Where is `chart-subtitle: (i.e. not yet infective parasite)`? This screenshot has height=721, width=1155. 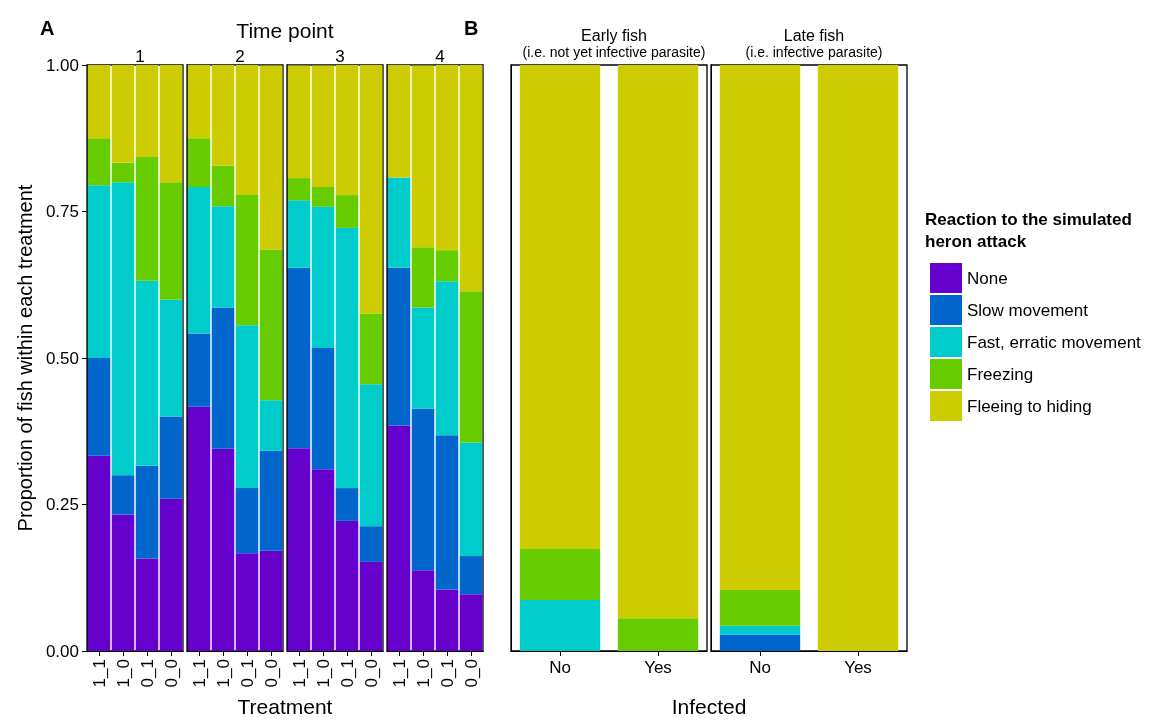
chart-subtitle: (i.e. not yet infective parasite) is located at coordinates (614, 52).